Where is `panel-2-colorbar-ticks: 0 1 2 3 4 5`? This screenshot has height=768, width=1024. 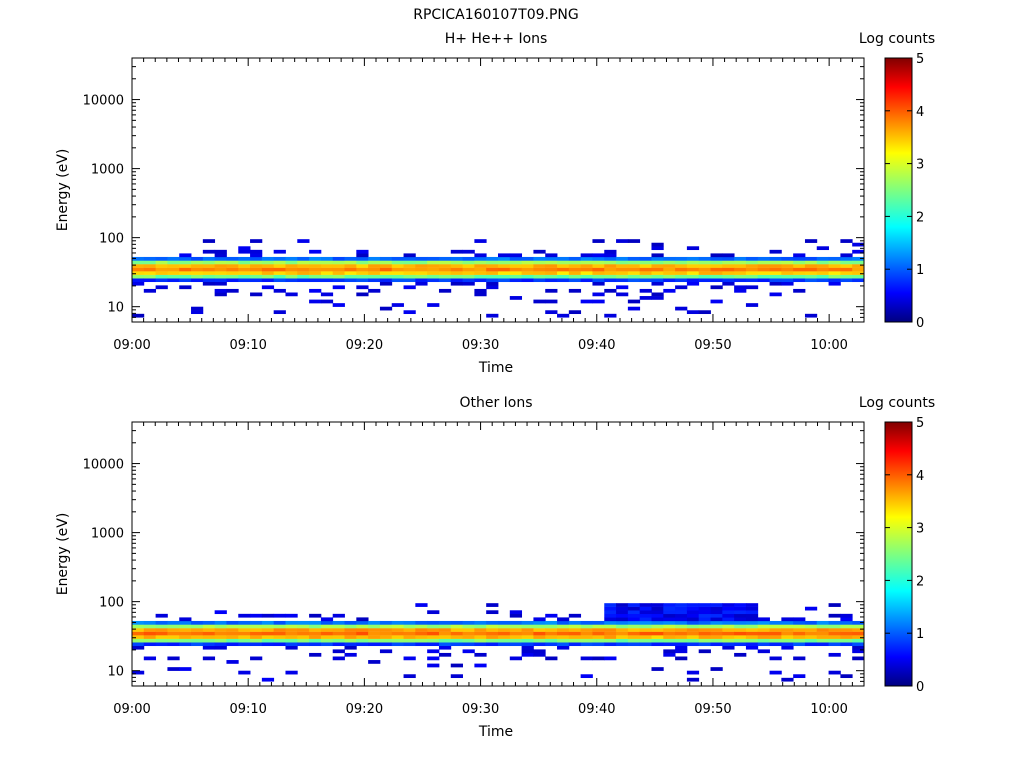 panel-2-colorbar-ticks: 0 1 2 3 4 5 is located at coordinates (904, 555).